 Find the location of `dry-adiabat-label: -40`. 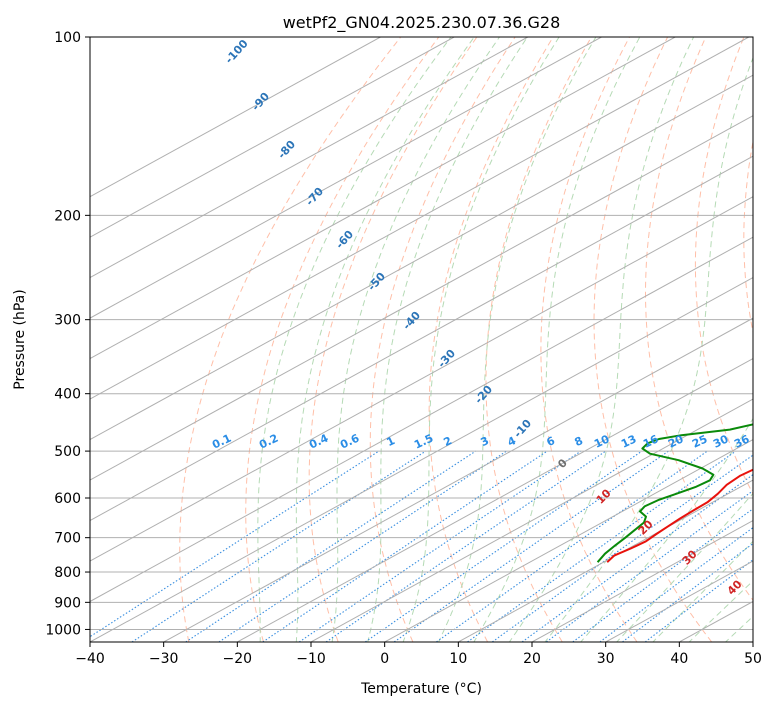

dry-adiabat-label: -40 is located at coordinates (411, 321).